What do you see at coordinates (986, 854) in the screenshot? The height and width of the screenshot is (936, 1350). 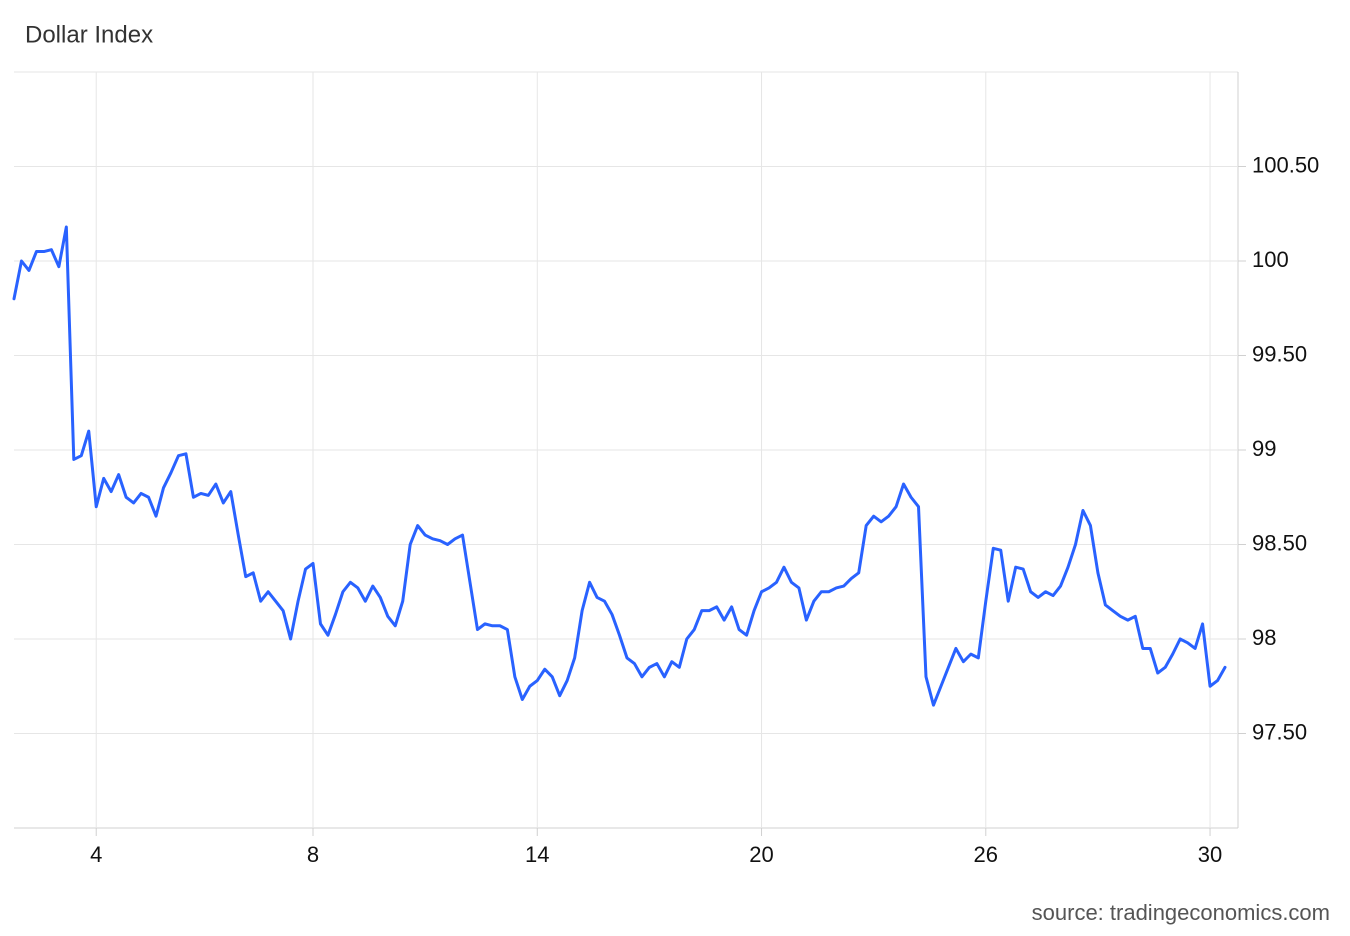 I see `x-tick-label: 26` at bounding box center [986, 854].